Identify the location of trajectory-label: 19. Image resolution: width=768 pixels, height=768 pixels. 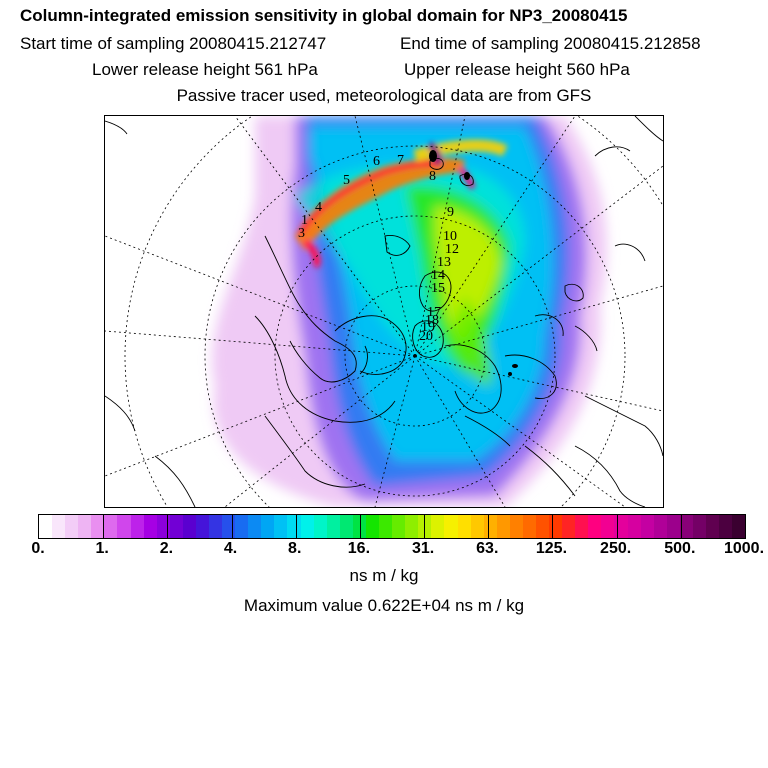
(428, 327).